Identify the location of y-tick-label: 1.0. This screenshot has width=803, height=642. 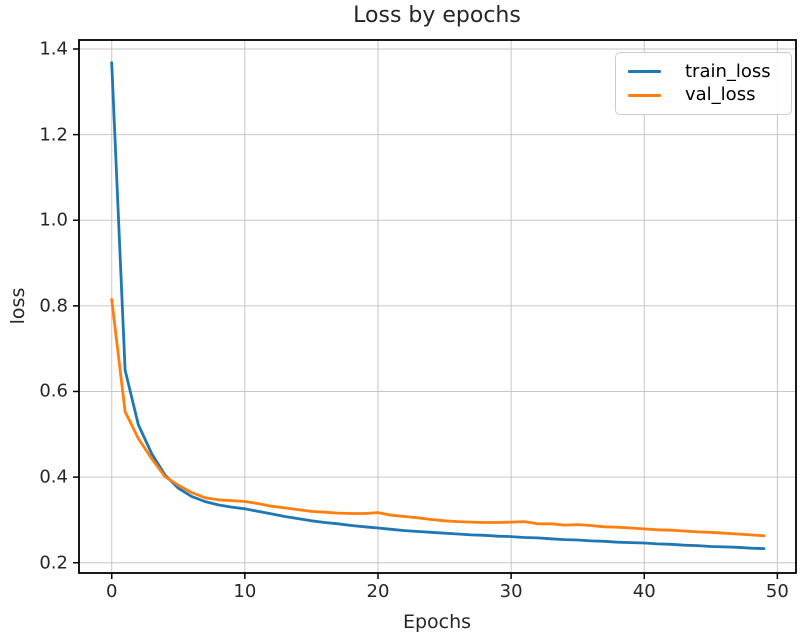
(53, 220).